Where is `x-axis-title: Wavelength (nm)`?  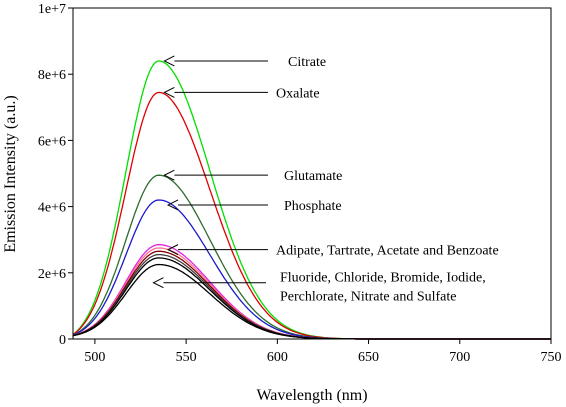
x-axis-title: Wavelength (nm) is located at coordinates (311, 395).